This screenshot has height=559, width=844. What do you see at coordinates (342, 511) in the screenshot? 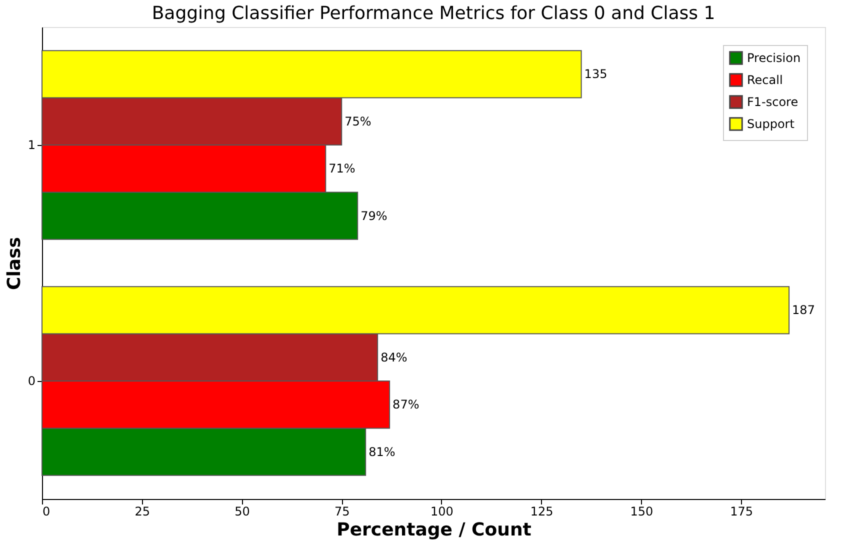
I see `x-tick-label: 75` at bounding box center [342, 511].